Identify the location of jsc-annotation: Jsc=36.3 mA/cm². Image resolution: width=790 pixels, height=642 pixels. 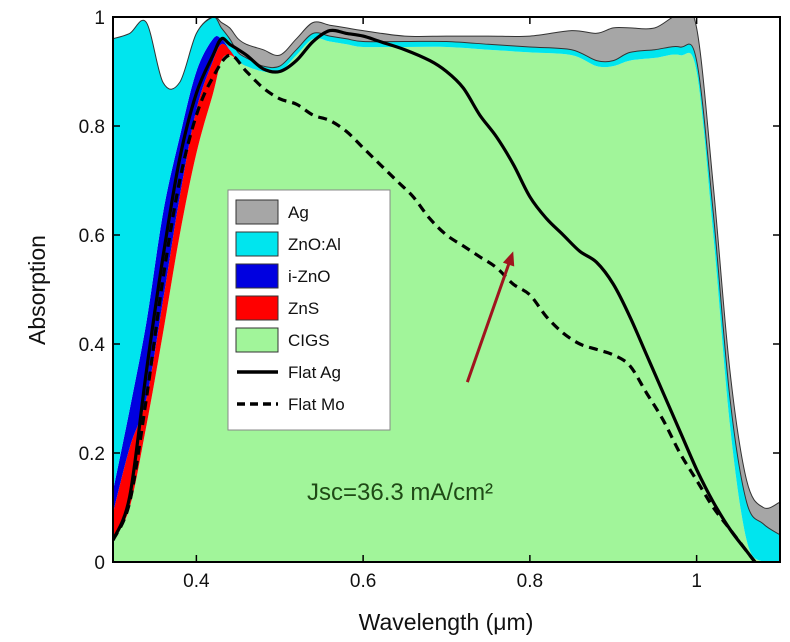
(400, 492).